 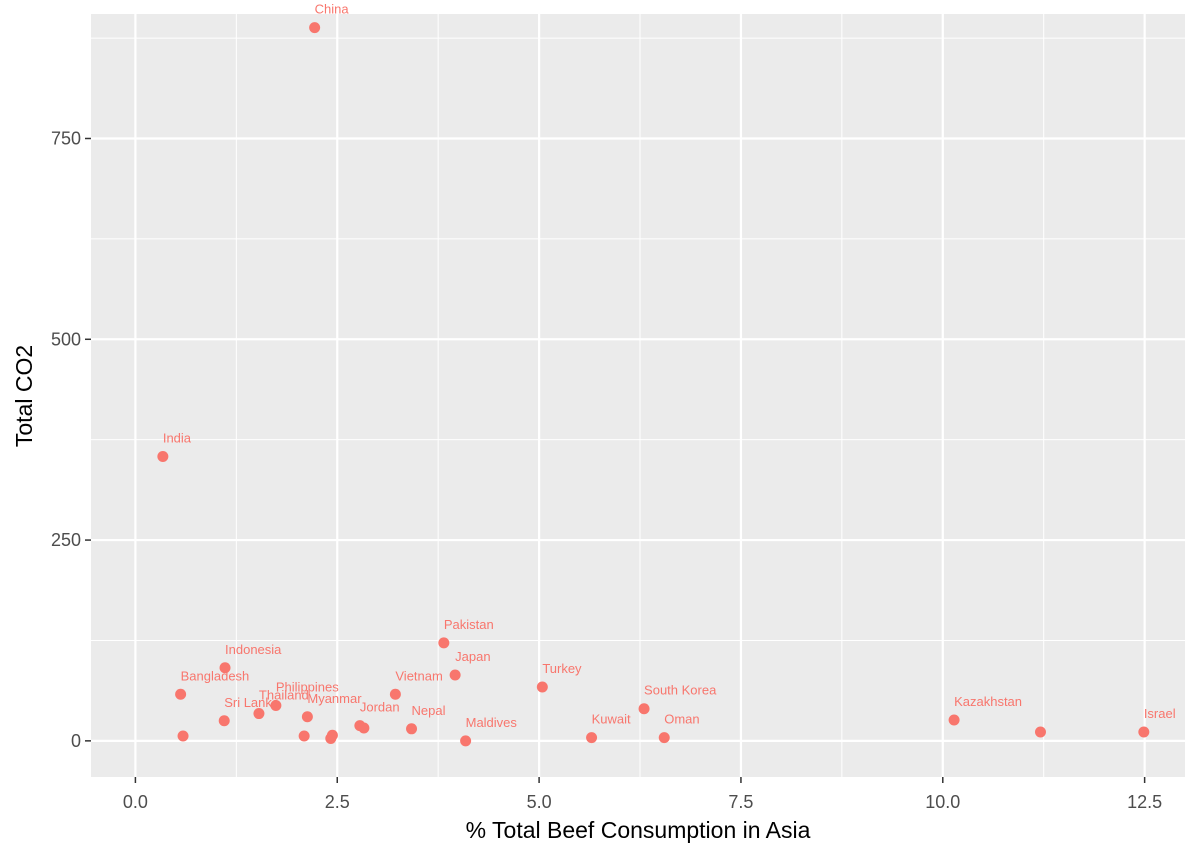 What do you see at coordinates (71, 439) in the screenshot?
I see `y-axis: 0 250 500 750` at bounding box center [71, 439].